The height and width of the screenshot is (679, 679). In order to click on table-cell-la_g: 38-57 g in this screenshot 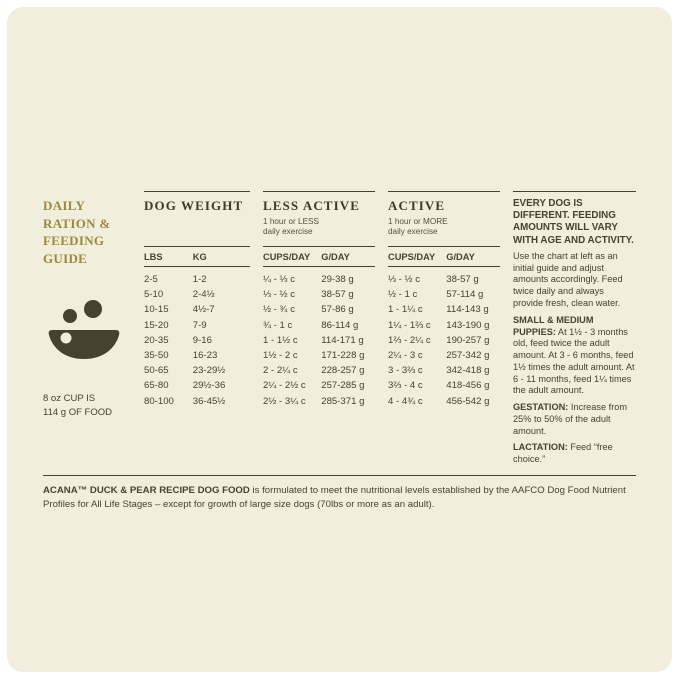, I will do `click(337, 295)`.